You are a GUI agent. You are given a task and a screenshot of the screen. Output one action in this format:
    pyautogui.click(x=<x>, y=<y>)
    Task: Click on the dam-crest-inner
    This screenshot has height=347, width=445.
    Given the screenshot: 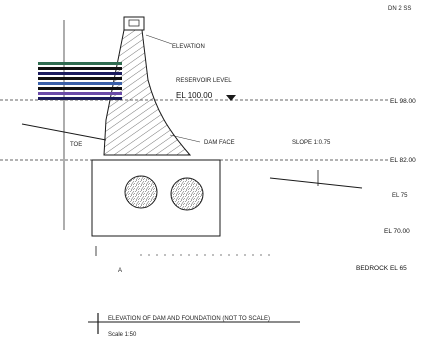 What is the action you would take?
    pyautogui.click(x=134, y=23)
    